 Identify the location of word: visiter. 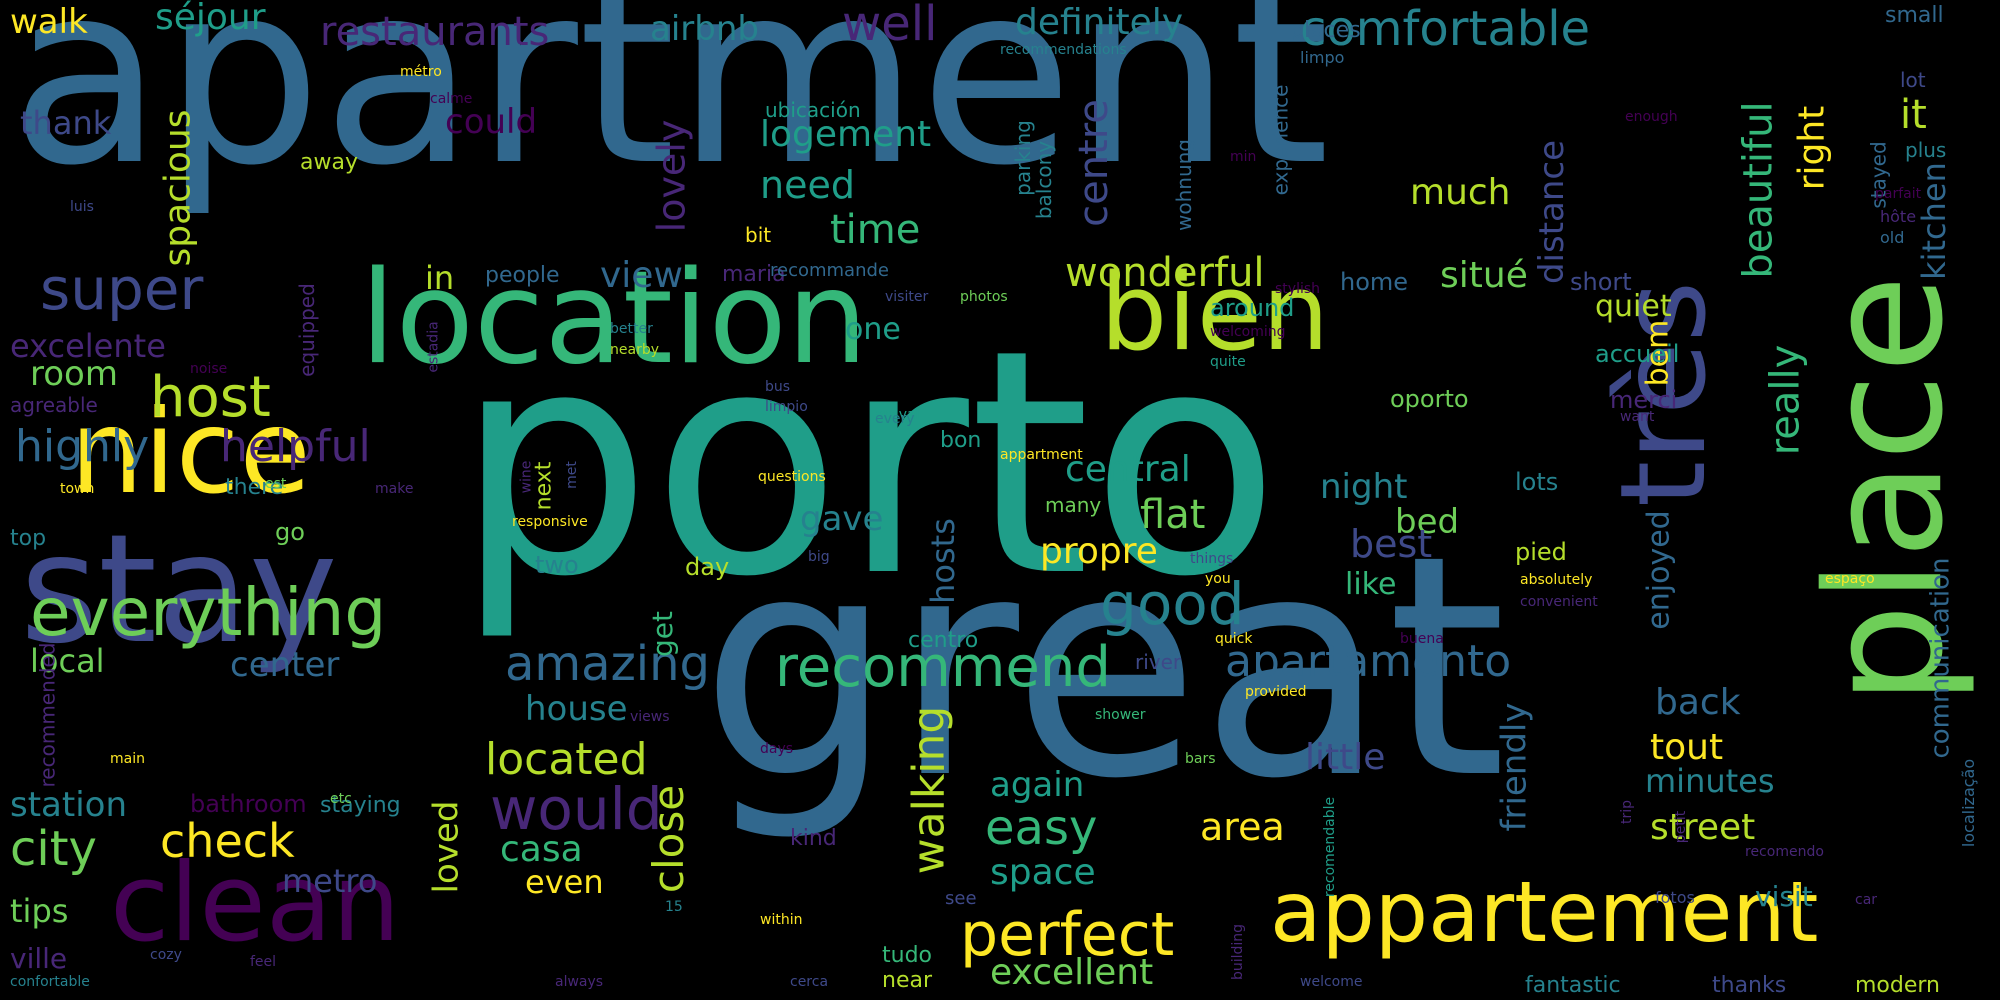
(907, 297).